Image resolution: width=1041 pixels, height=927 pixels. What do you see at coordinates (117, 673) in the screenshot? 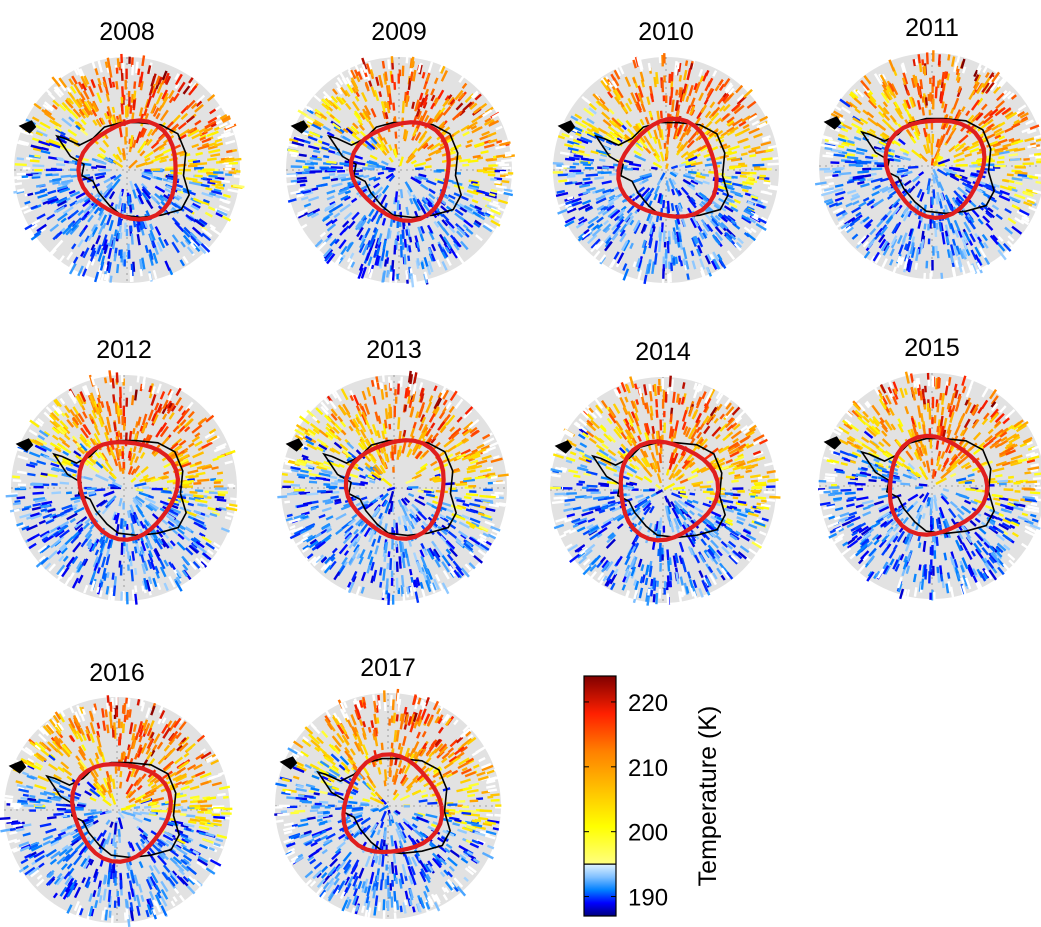
I see `panel-title-2016: 2016` at bounding box center [117, 673].